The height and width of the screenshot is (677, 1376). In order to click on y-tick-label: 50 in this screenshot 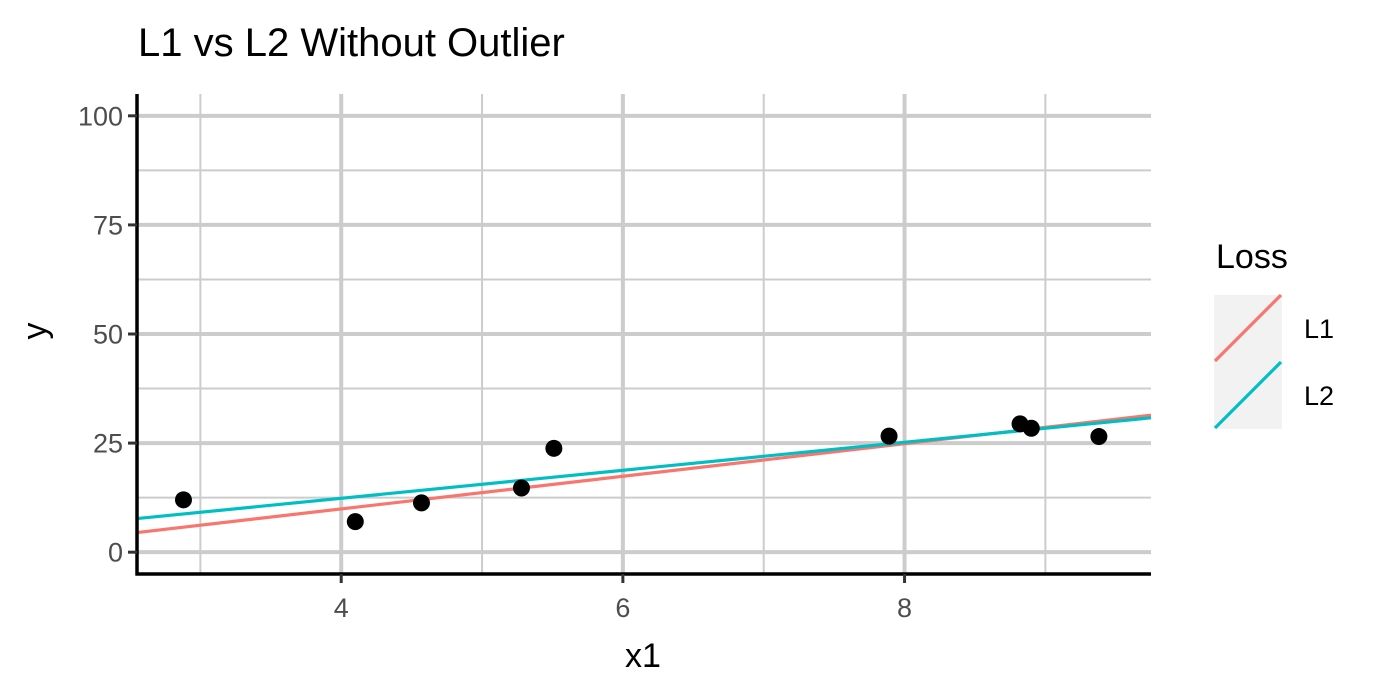, I will do `click(108, 335)`.